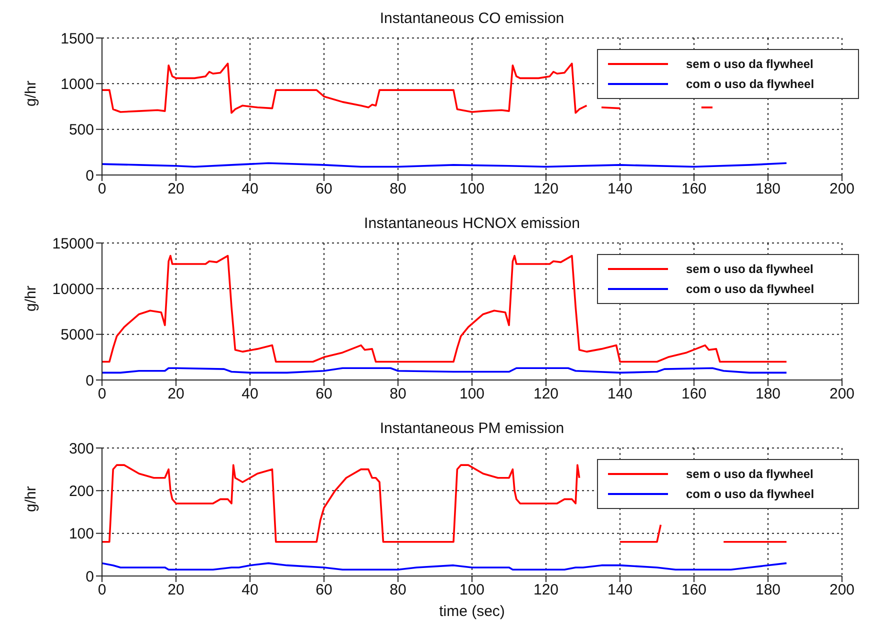 Image resolution: width=884 pixels, height=632 pixels. What do you see at coordinates (81, 491) in the screenshot?
I see `y-tick-label: 200` at bounding box center [81, 491].